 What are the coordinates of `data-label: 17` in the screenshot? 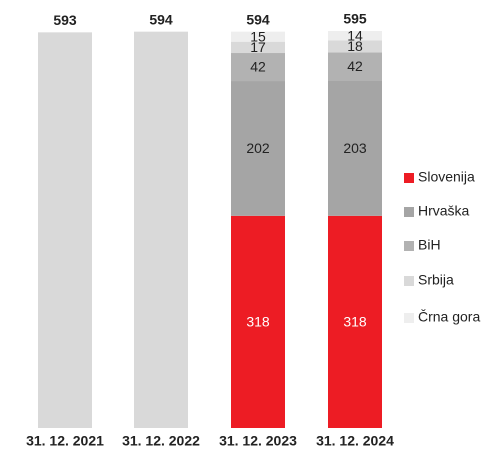 It's located at (258, 47).